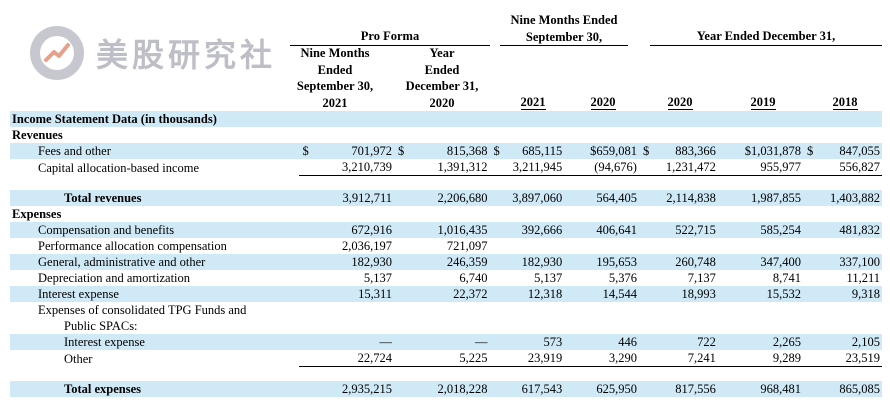 The width and height of the screenshot is (890, 405). Describe the element at coordinates (154, 262) in the screenshot. I see `row-label: General, administrative and other` at that location.